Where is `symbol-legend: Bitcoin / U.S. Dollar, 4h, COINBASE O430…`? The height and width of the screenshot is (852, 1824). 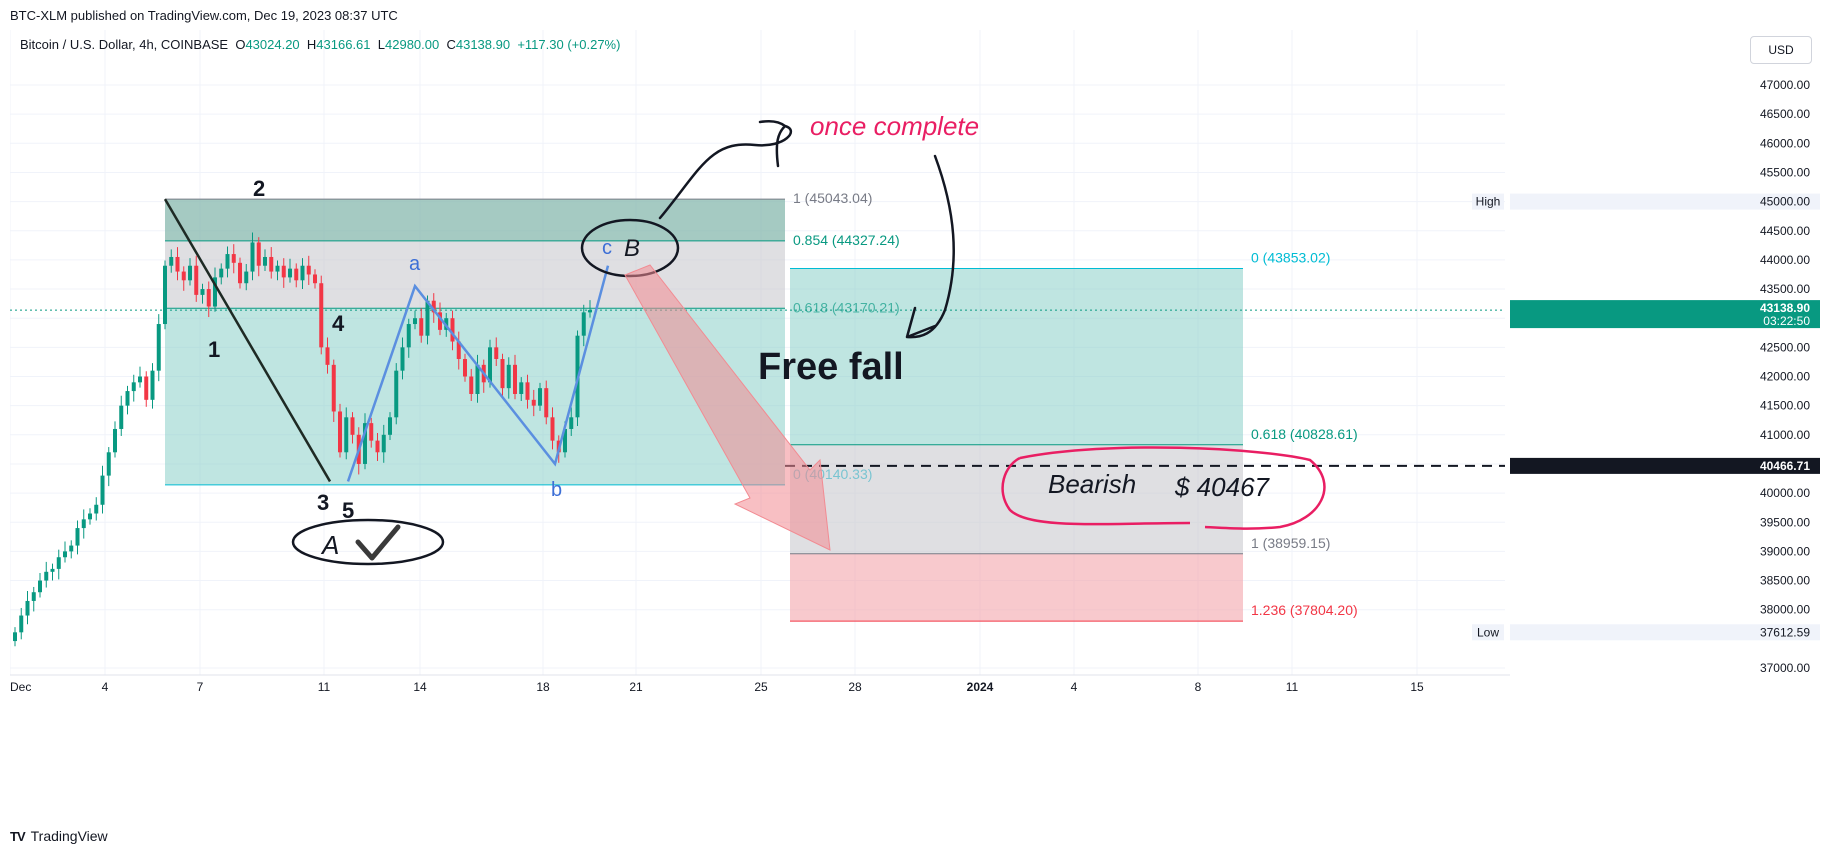 symbol-legend: Bitcoin / U.S. Dollar, 4h, COINBASE O430… is located at coordinates (320, 44).